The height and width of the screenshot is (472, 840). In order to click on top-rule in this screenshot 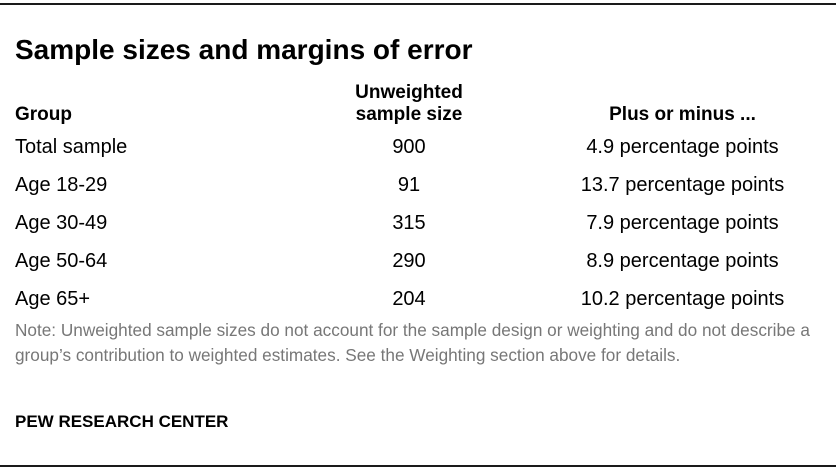, I will do `click(418, 4)`.